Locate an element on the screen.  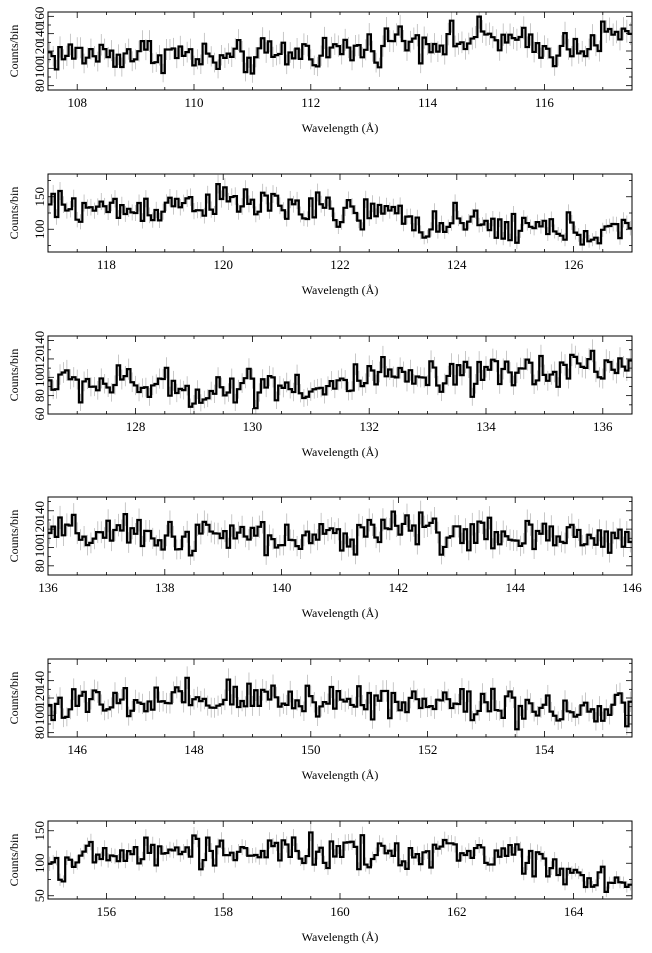
x-tick-label: 126 is located at coordinates (574, 264).